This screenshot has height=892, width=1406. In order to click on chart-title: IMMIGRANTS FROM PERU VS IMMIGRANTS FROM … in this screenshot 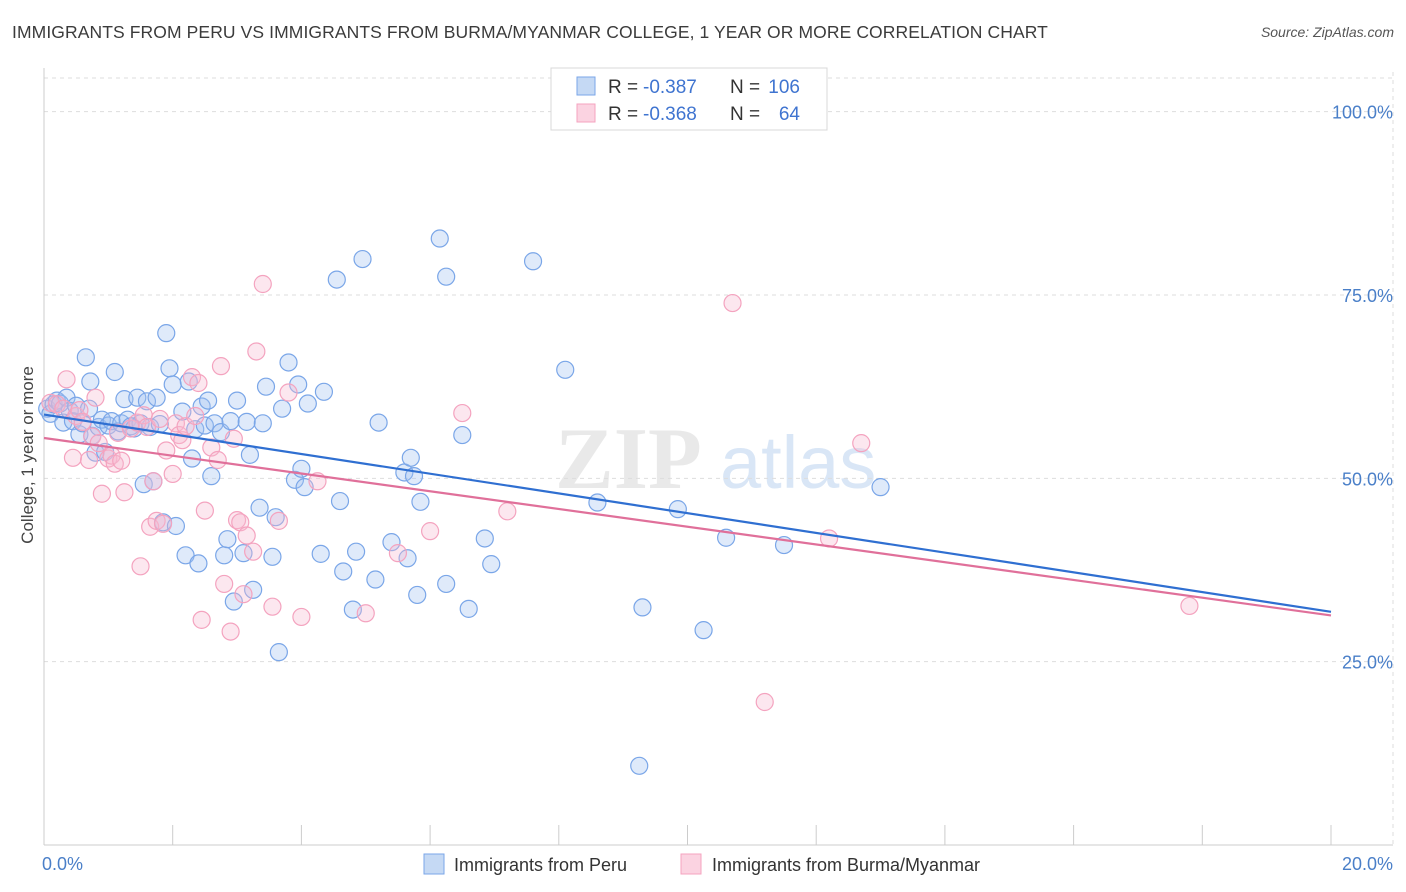, I will do `click(530, 32)`.